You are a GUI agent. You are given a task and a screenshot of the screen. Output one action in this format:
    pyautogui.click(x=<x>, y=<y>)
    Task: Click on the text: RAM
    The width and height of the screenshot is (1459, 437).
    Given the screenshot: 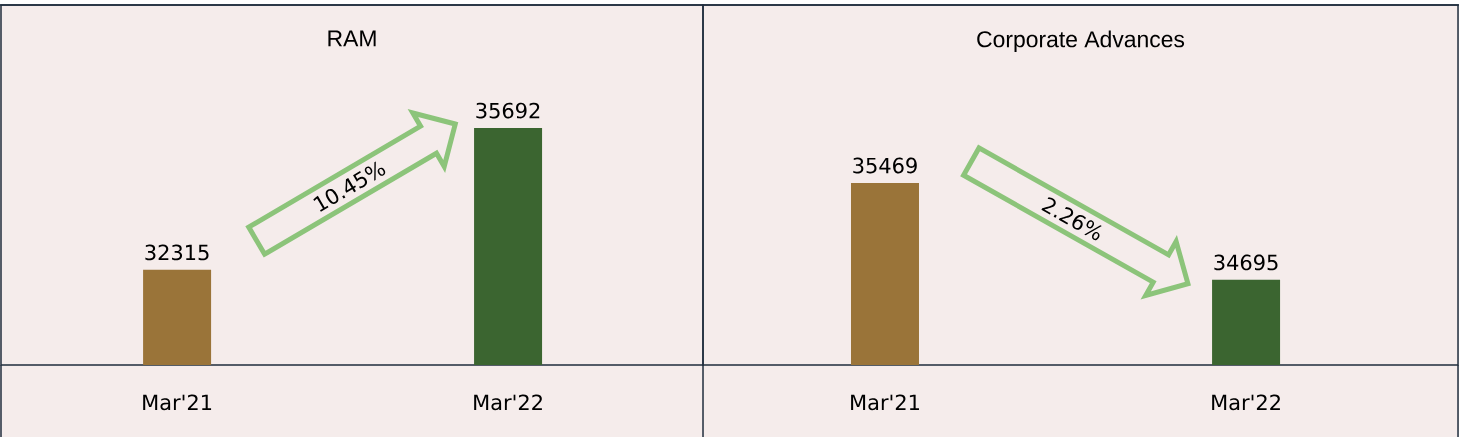 What is the action you would take?
    pyautogui.click(x=352, y=38)
    